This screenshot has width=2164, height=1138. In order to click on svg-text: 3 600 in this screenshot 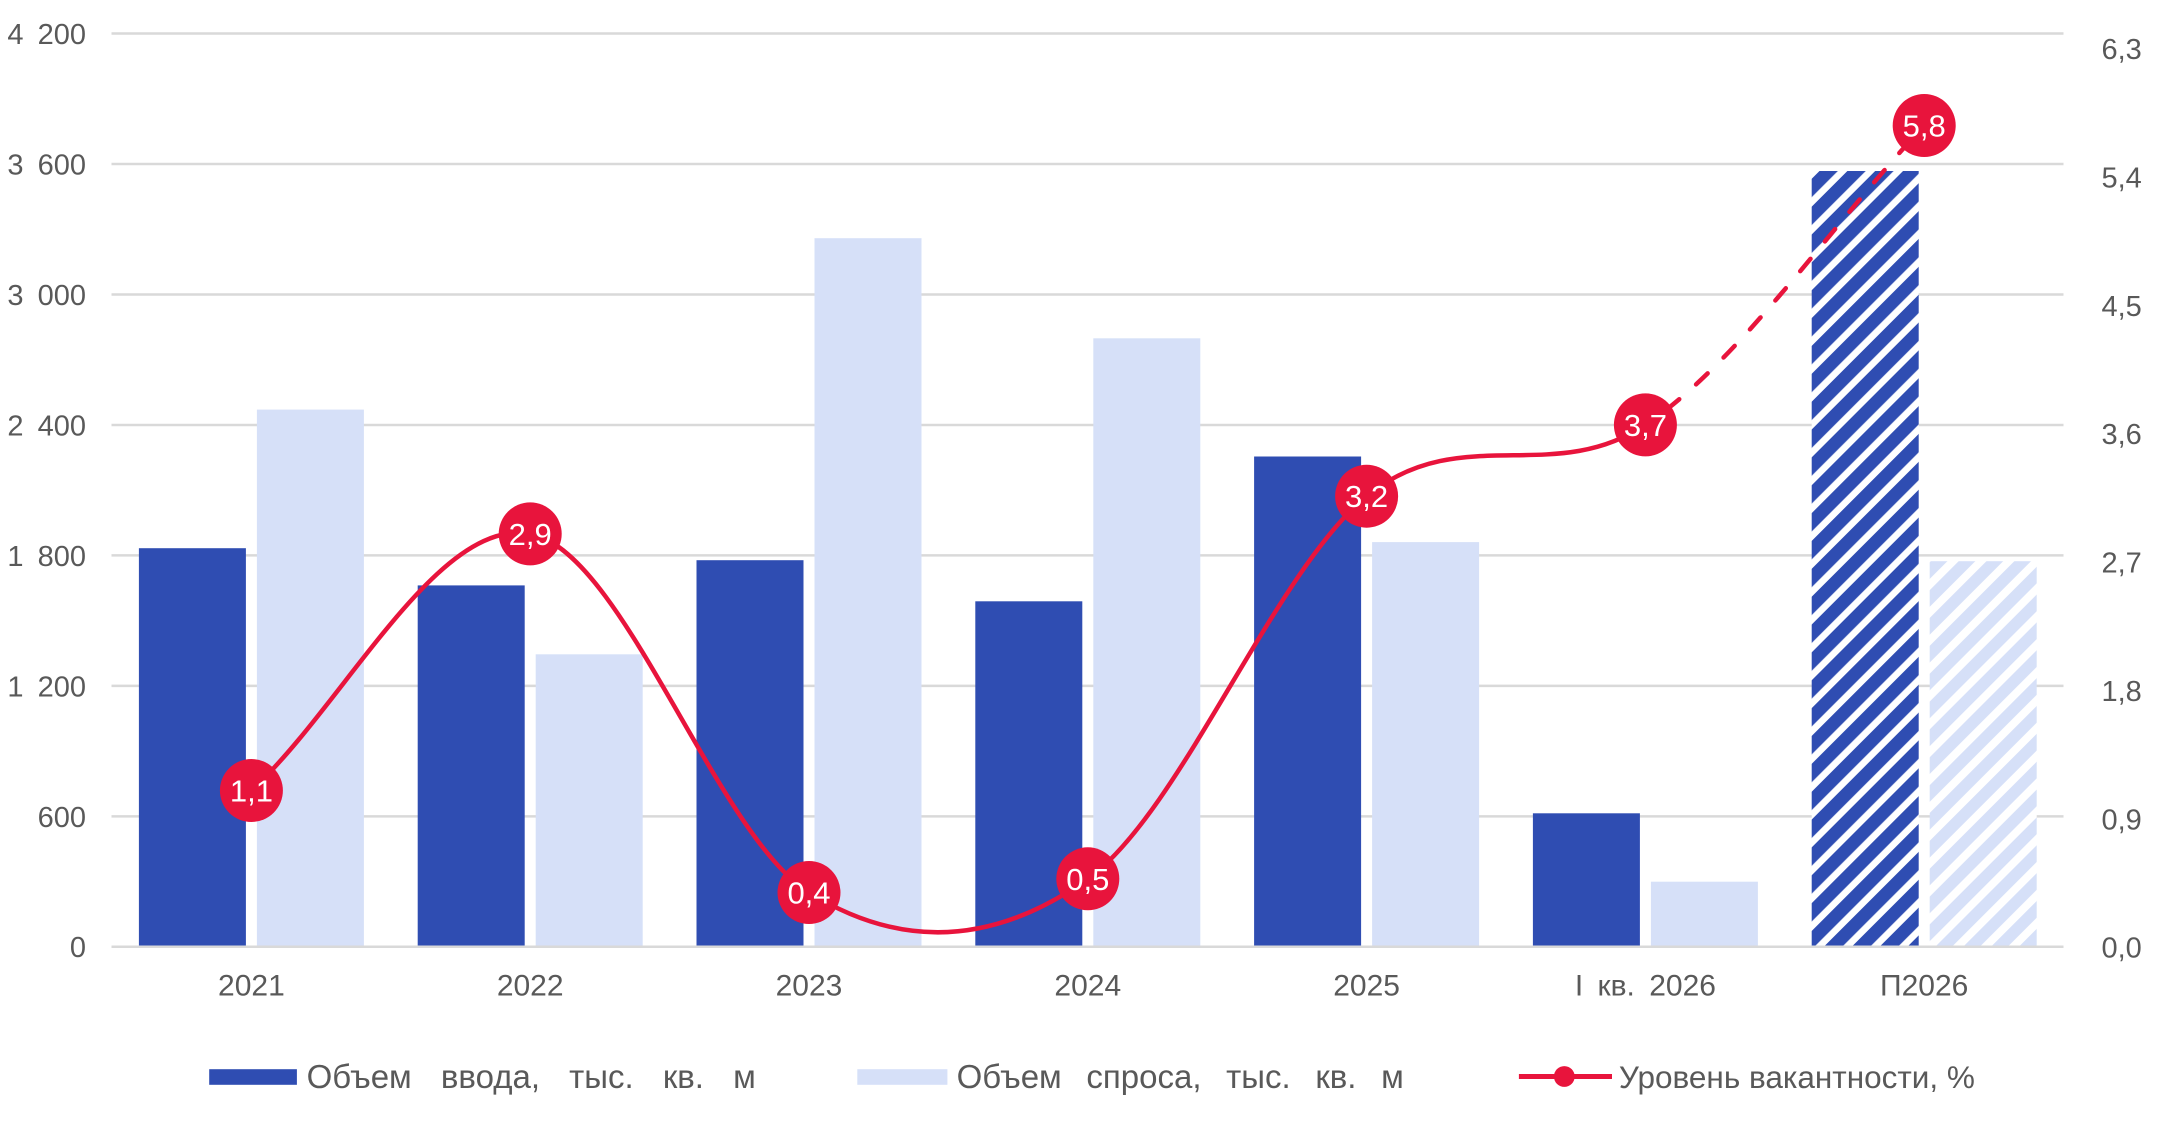, I will do `click(46, 165)`.